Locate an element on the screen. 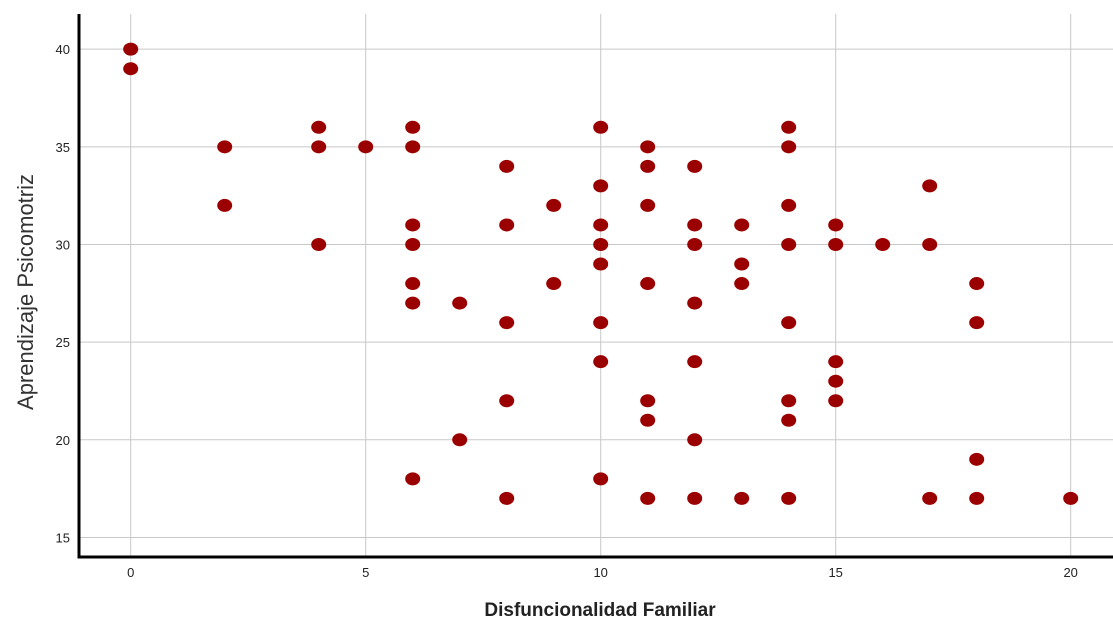 The width and height of the screenshot is (1113, 618). x-tick-label: 10 is located at coordinates (600, 572).